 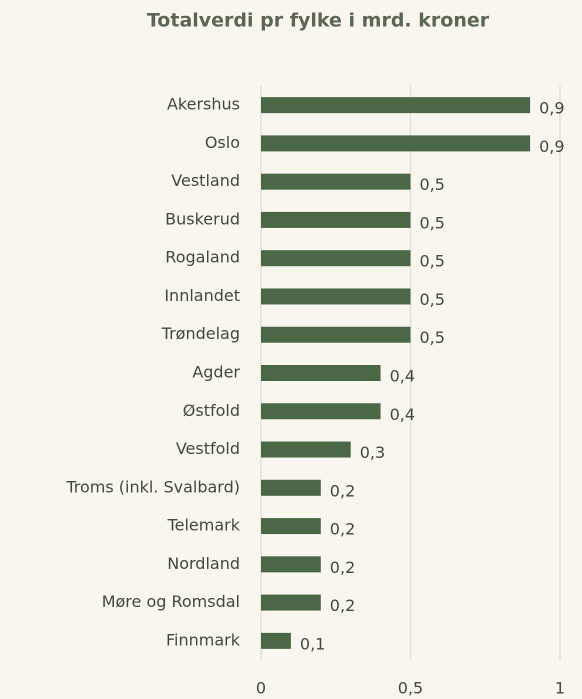 What do you see at coordinates (202, 295) in the screenshot?
I see `y-tick-label: Innlandet` at bounding box center [202, 295].